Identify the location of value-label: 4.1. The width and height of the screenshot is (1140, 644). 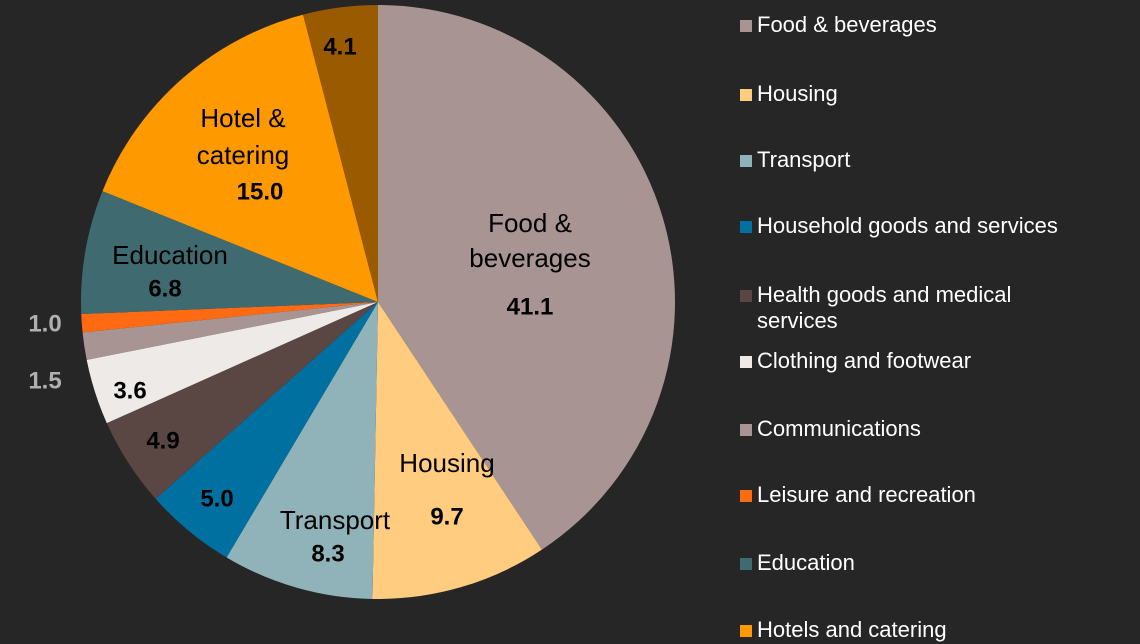
(339, 46).